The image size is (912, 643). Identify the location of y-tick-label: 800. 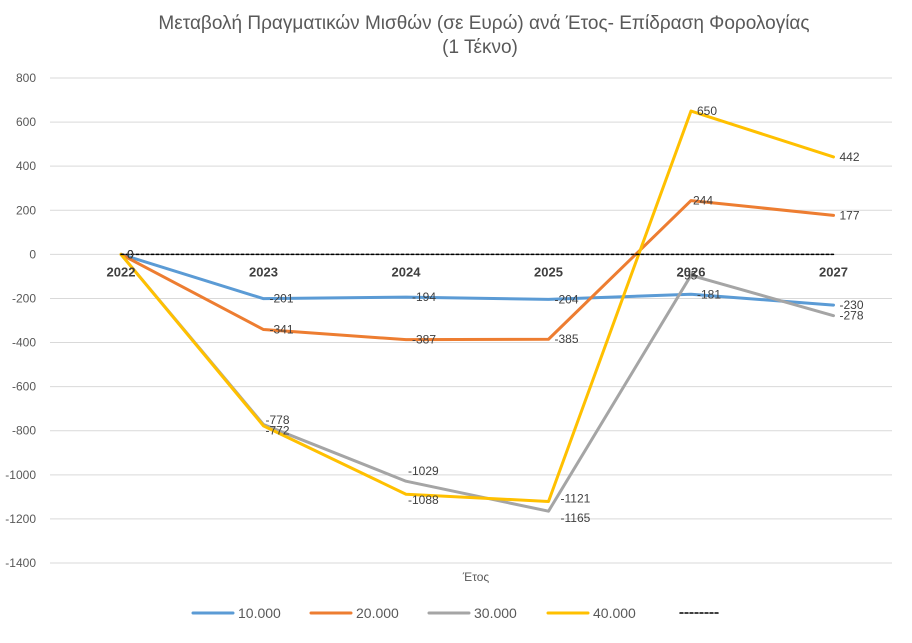
(26, 78).